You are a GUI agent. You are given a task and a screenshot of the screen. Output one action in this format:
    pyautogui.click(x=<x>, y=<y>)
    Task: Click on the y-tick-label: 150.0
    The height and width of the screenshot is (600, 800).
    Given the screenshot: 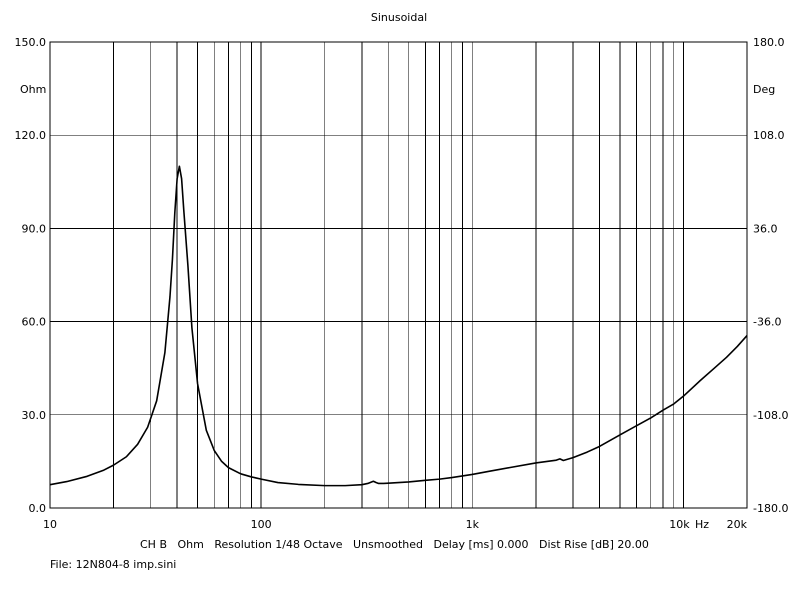 What is the action you would take?
    pyautogui.click(x=31, y=42)
    